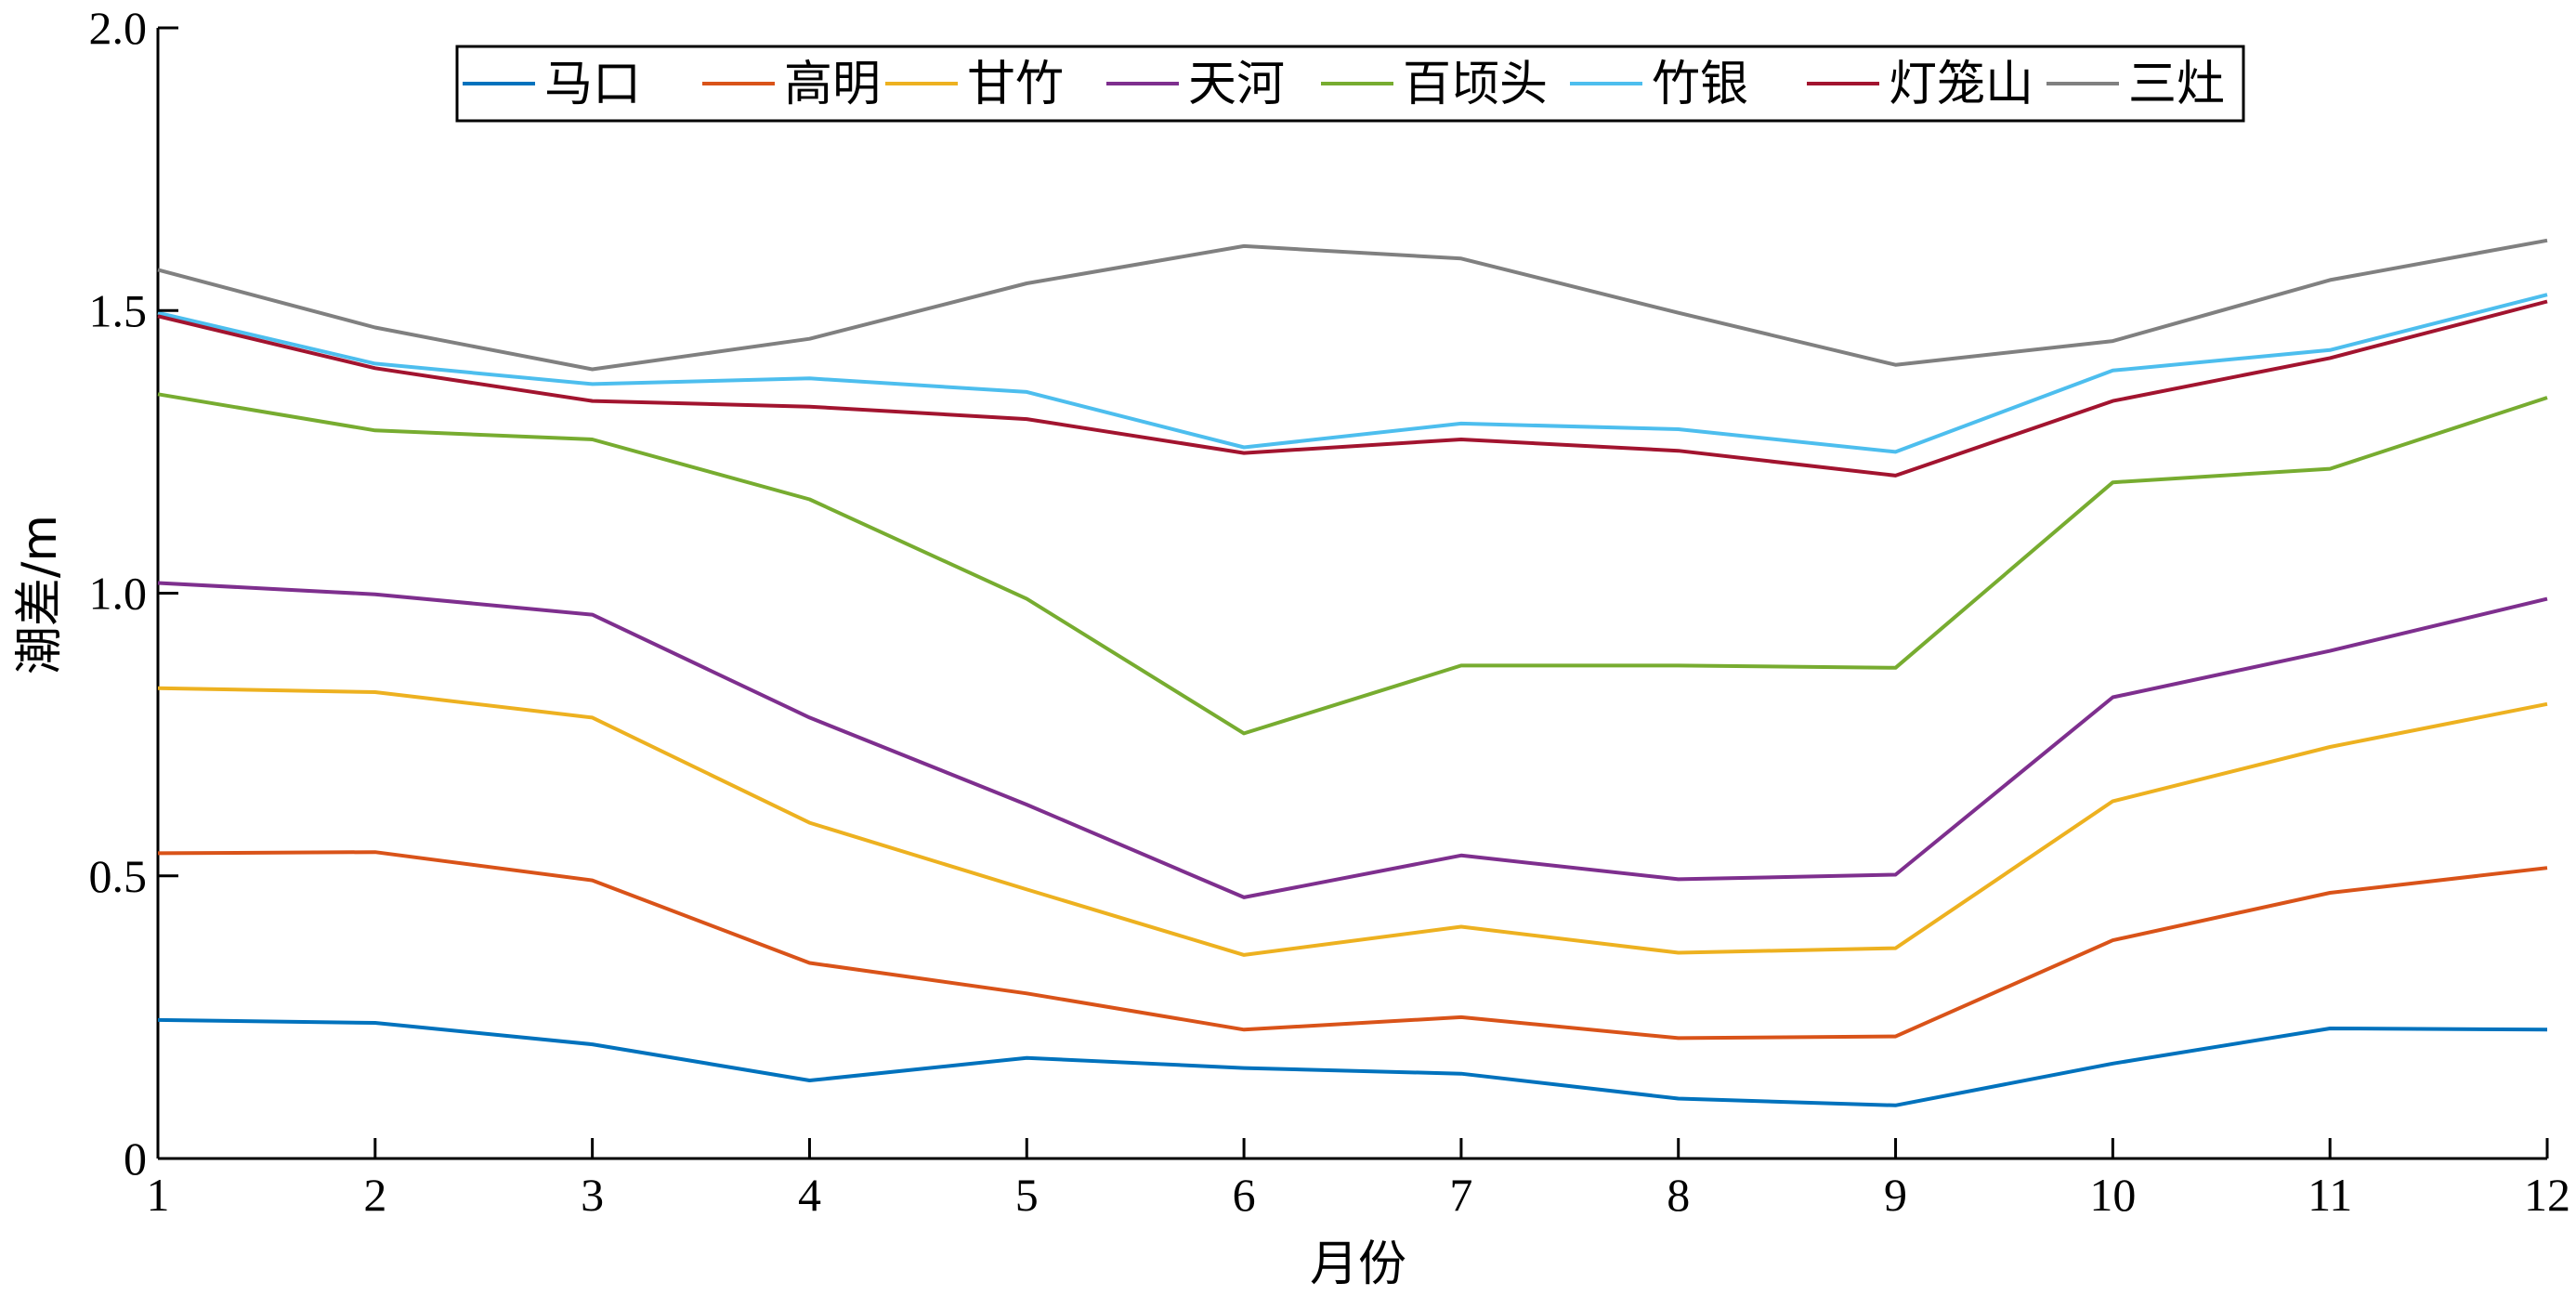  I want to click on x-tick-label: 5, so click(1027, 1195).